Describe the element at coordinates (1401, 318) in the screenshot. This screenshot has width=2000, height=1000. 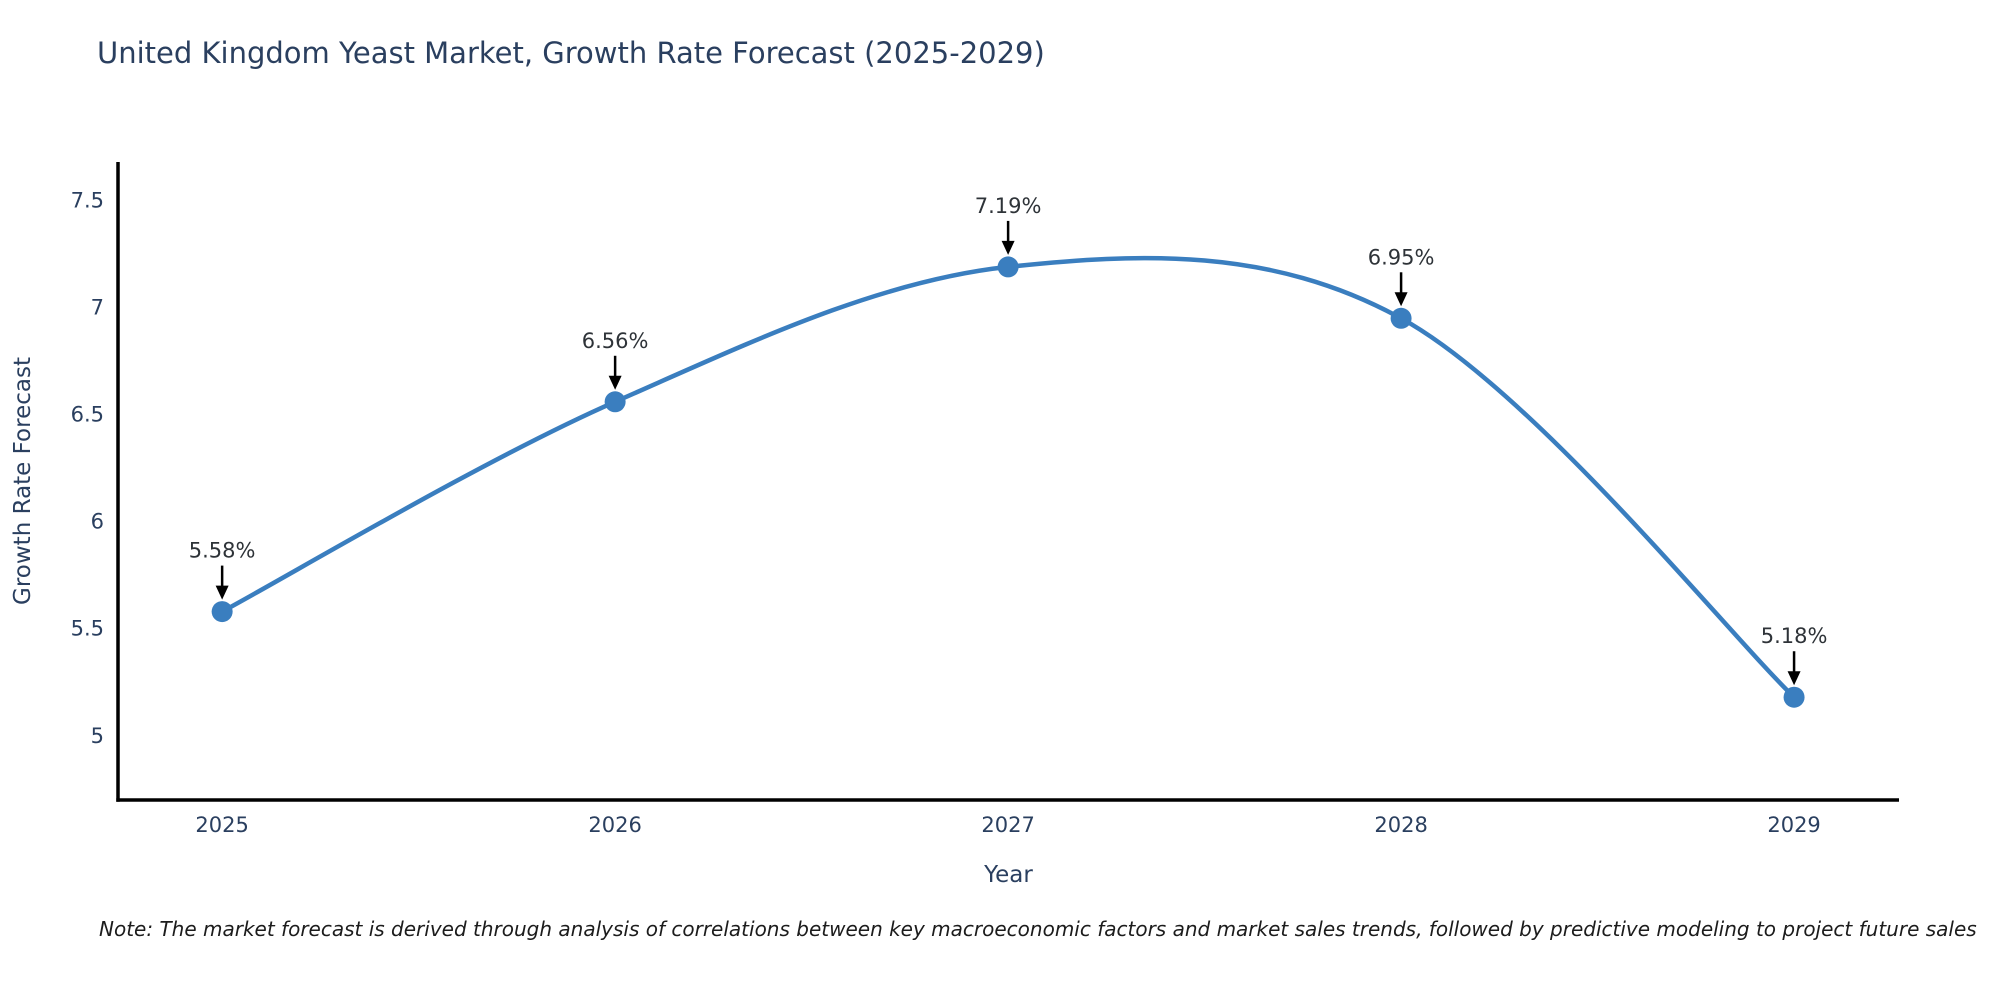
I see `data-point-2028` at that location.